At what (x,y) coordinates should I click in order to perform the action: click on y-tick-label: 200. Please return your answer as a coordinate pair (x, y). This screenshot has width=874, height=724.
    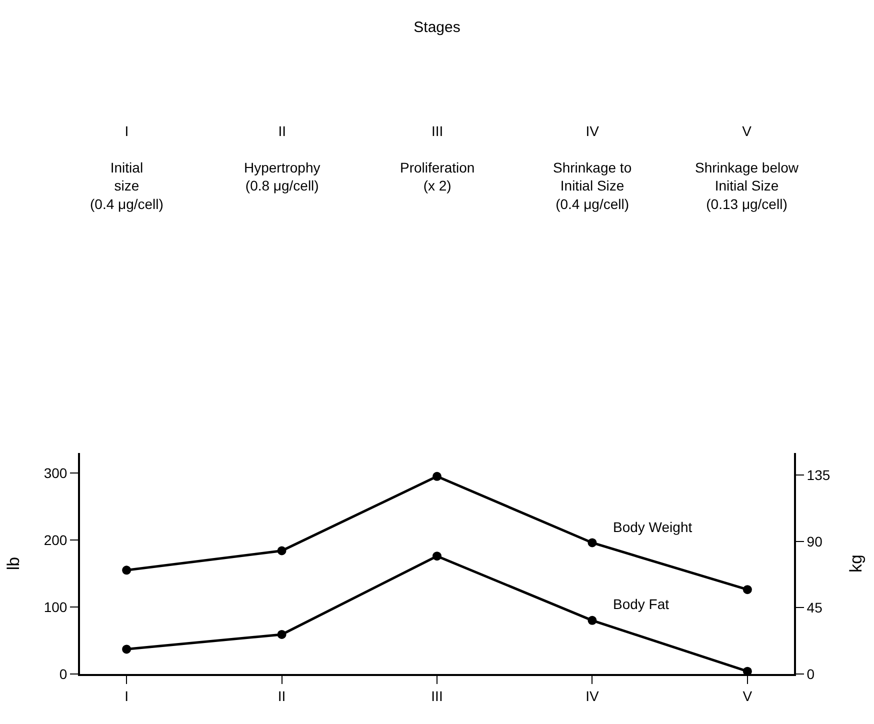
    Looking at the image, I should click on (56, 540).